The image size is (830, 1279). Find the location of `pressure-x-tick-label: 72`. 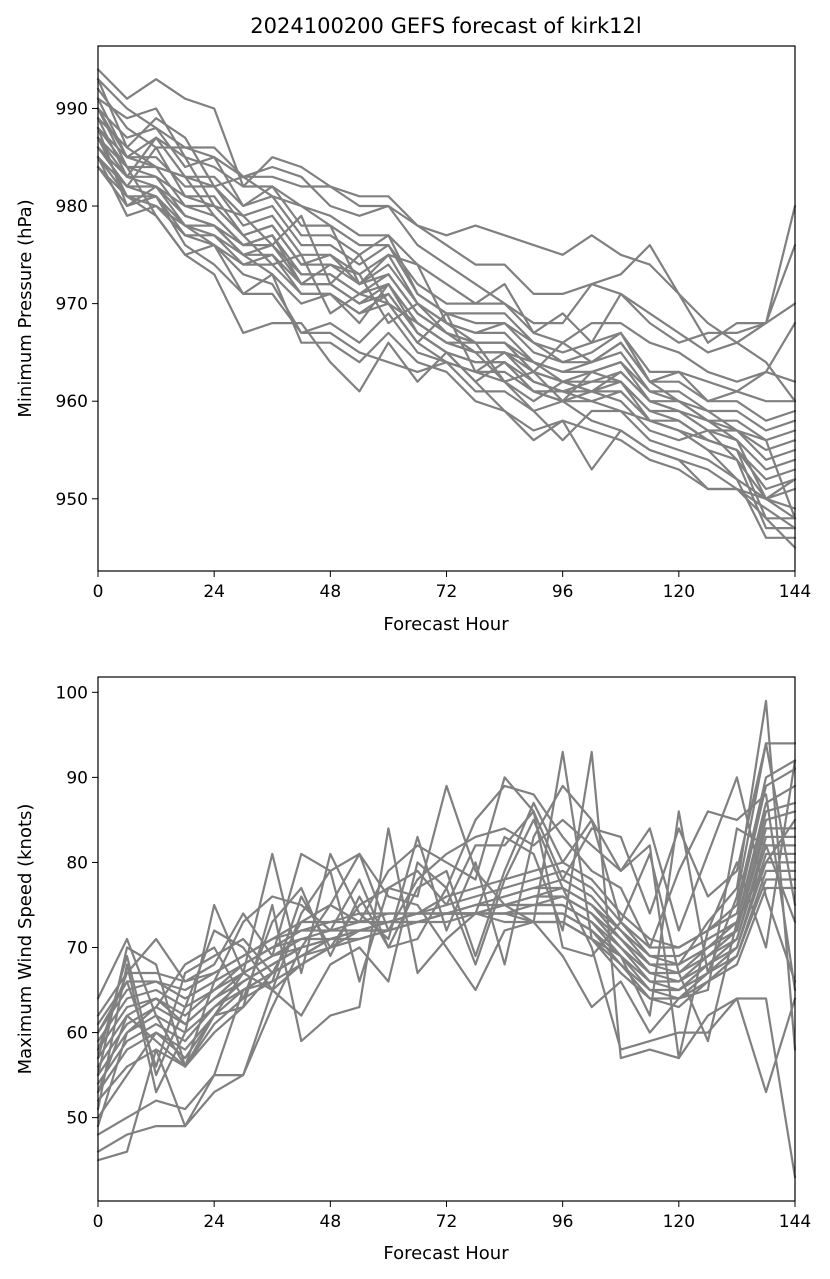

pressure-x-tick-label: 72 is located at coordinates (447, 592).